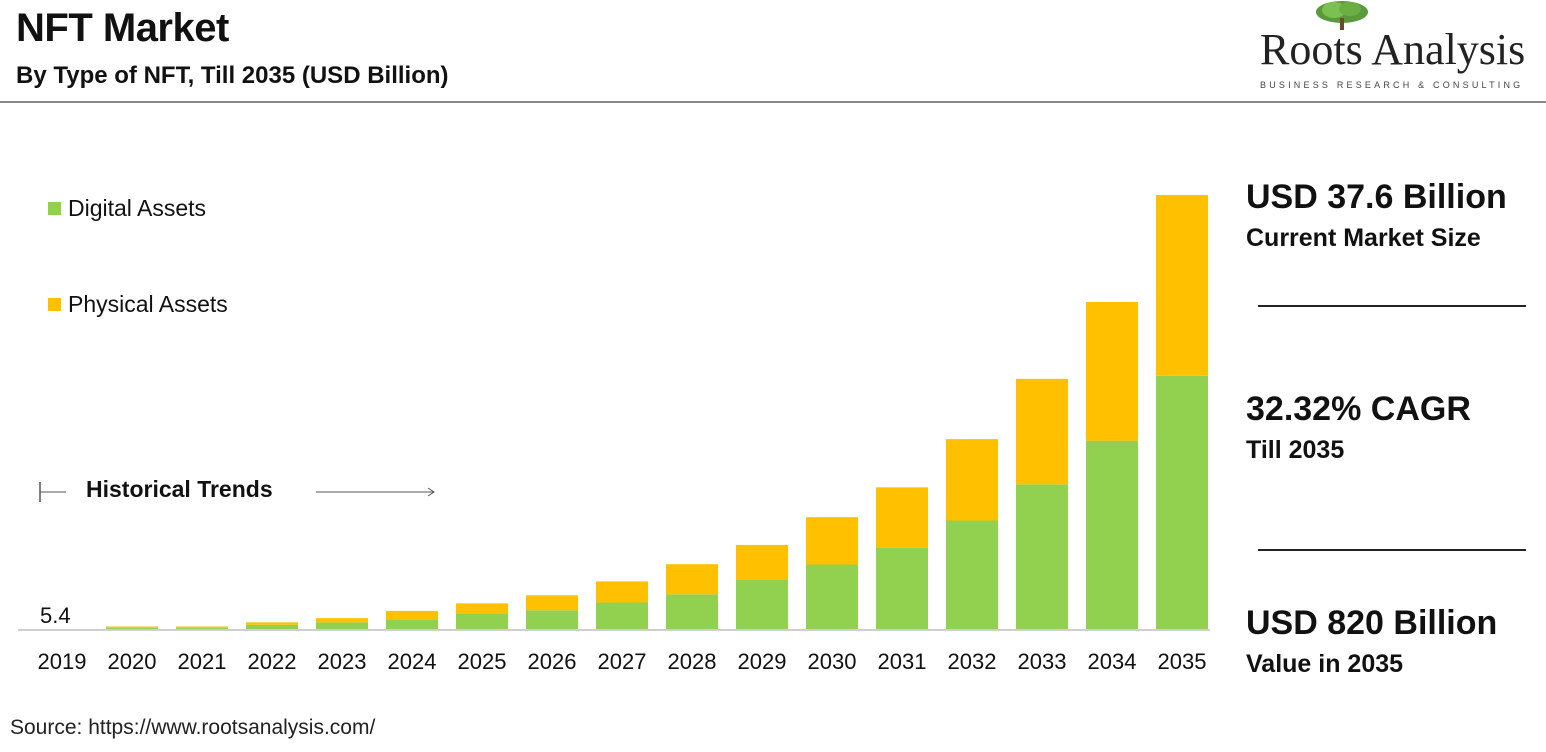 This screenshot has width=1546, height=752. Describe the element at coordinates (412, 661) in the screenshot. I see `x-tick-label-2024: 2024` at that location.